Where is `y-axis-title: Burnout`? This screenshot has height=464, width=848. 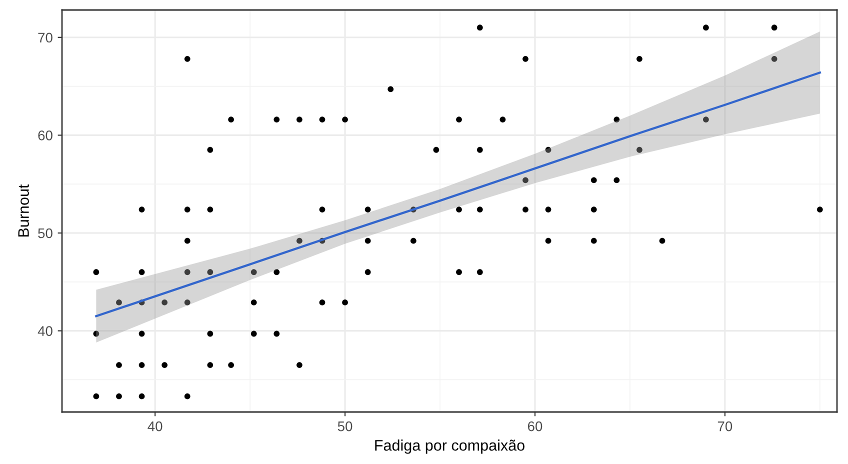 y-axis-title: Burnout is located at coordinates (23, 210).